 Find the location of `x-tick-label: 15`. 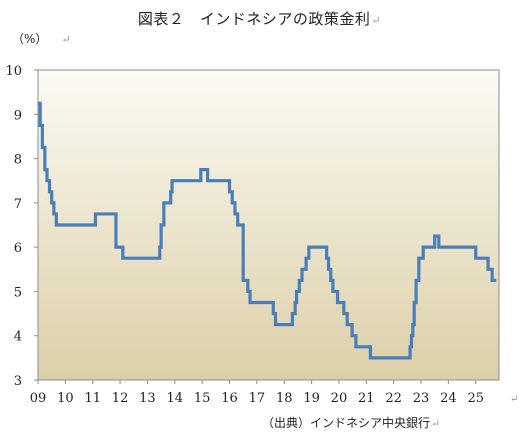

x-tick-label: 15 is located at coordinates (202, 398).